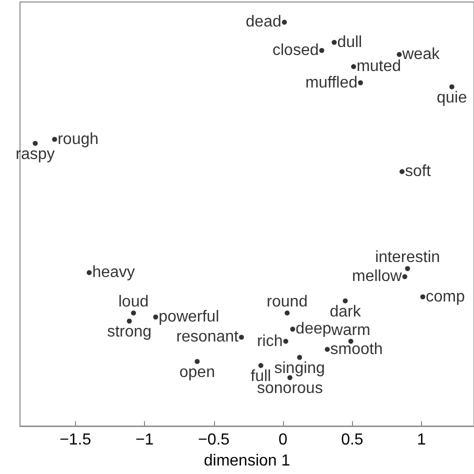 The width and height of the screenshot is (474, 474). What do you see at coordinates (346, 311) in the screenshot?
I see `annotation: dark` at bounding box center [346, 311].